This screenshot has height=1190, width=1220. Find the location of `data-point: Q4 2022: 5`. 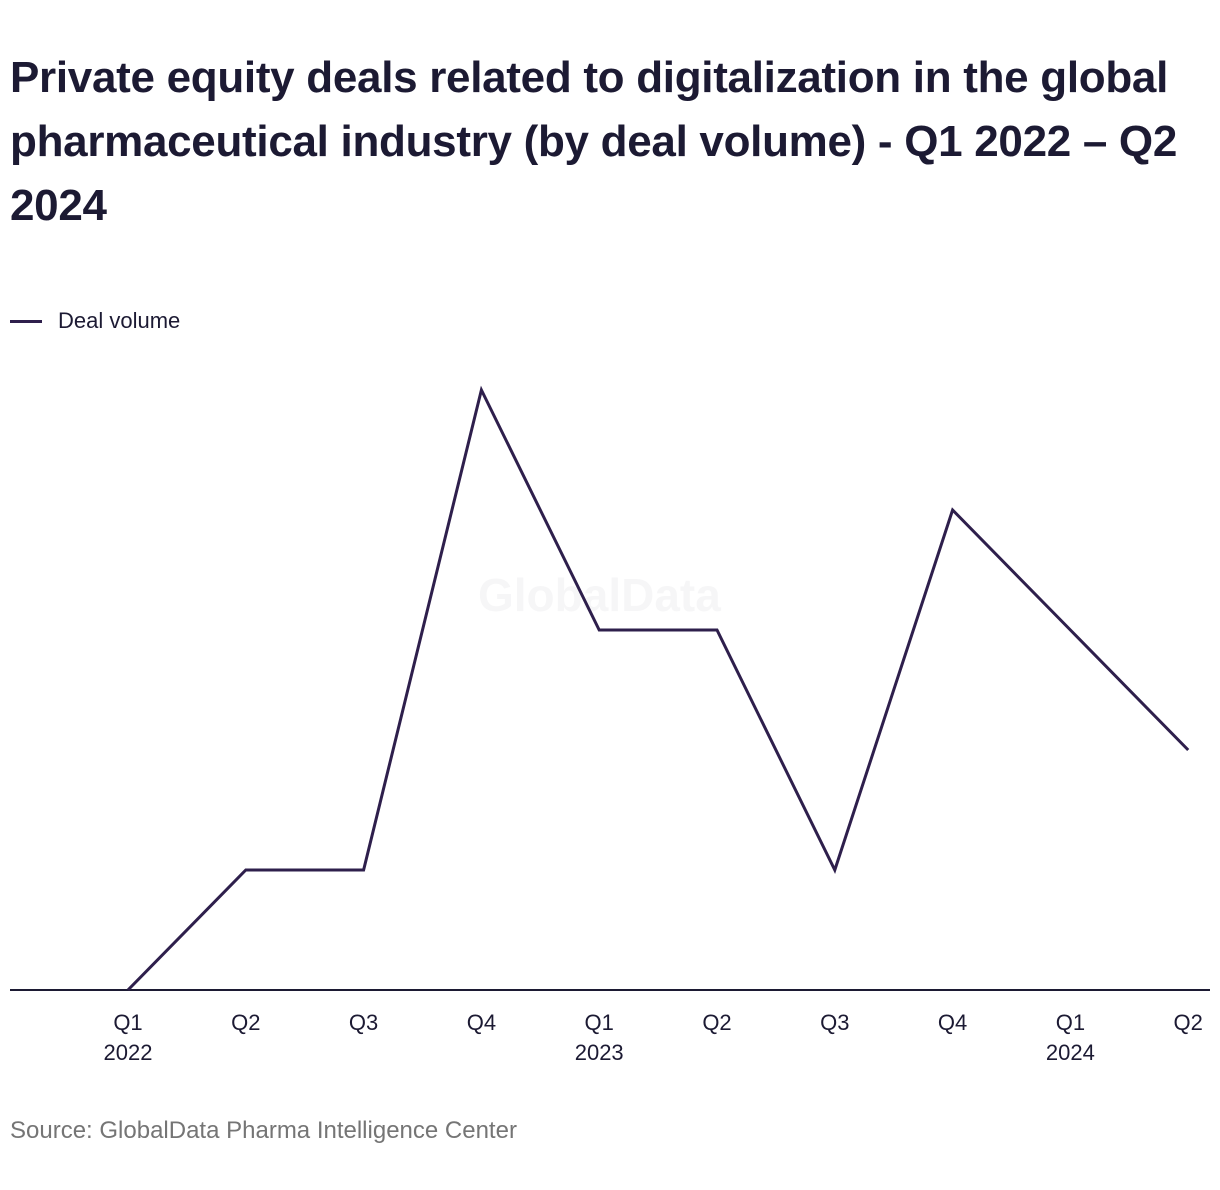

data-point: Q4 2022: 5 is located at coordinates (481, 390).